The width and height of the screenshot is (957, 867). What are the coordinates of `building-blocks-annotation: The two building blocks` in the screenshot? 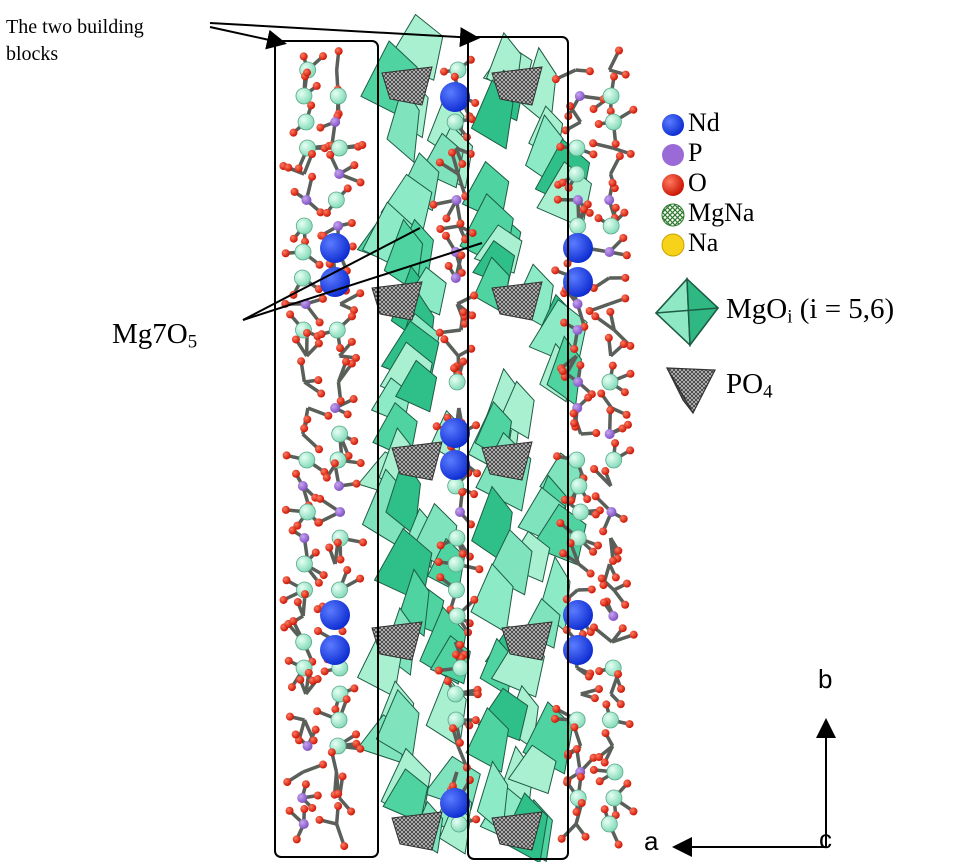 It's located at (75, 41).